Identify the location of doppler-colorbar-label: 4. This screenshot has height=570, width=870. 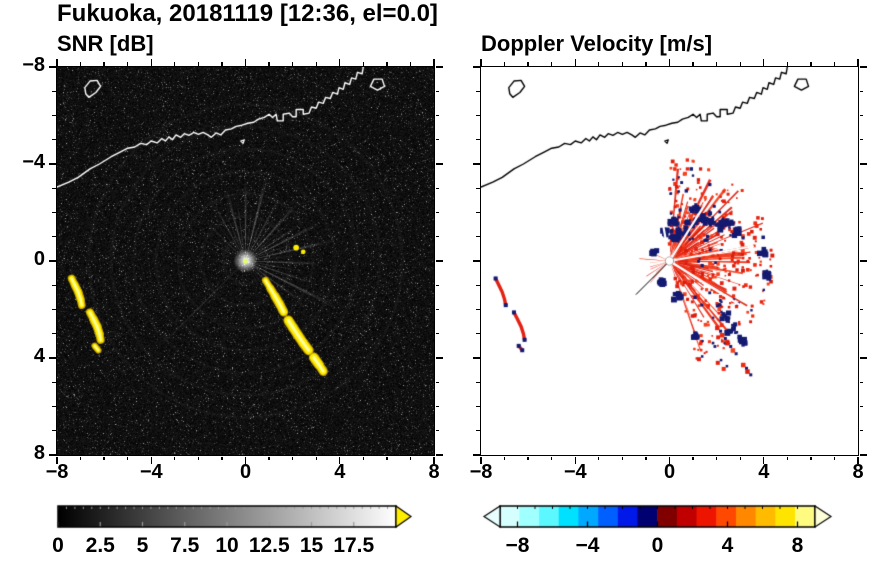
(727, 545).